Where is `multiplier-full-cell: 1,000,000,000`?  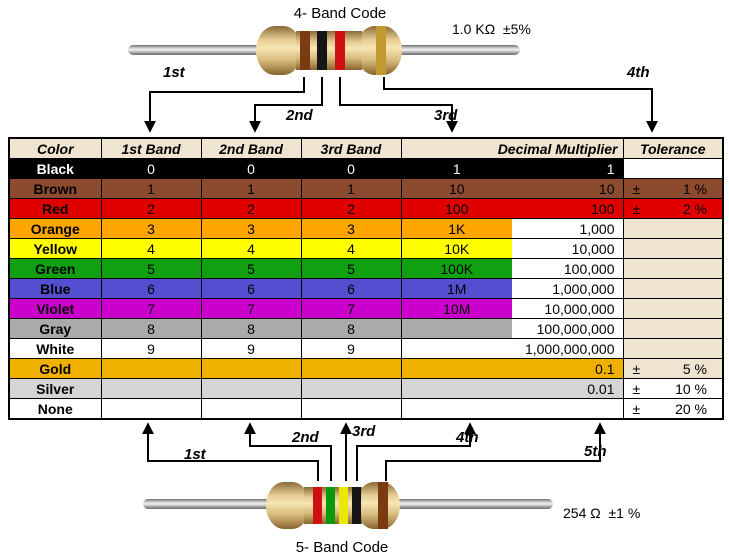
multiplier-full-cell: 1,000,000,000 is located at coordinates (568, 348).